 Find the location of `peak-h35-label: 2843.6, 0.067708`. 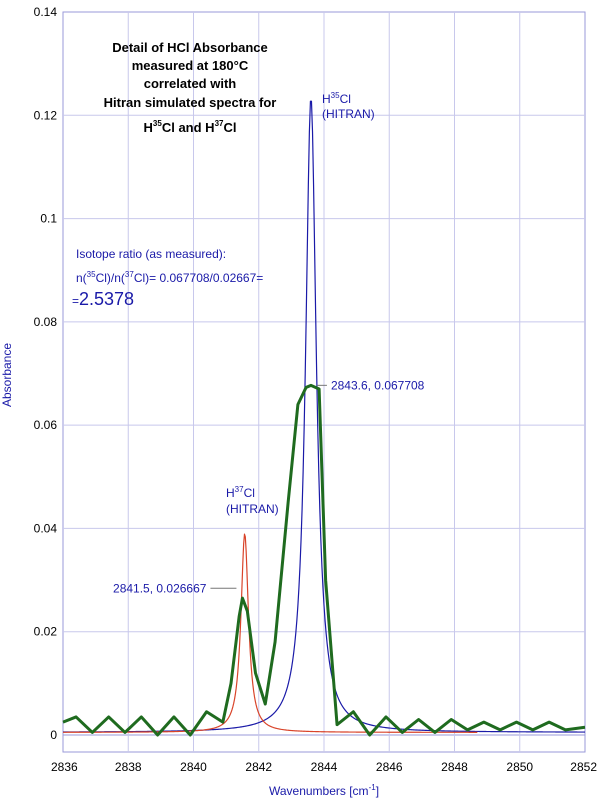

peak-h35-label: 2843.6, 0.067708 is located at coordinates (378, 385).